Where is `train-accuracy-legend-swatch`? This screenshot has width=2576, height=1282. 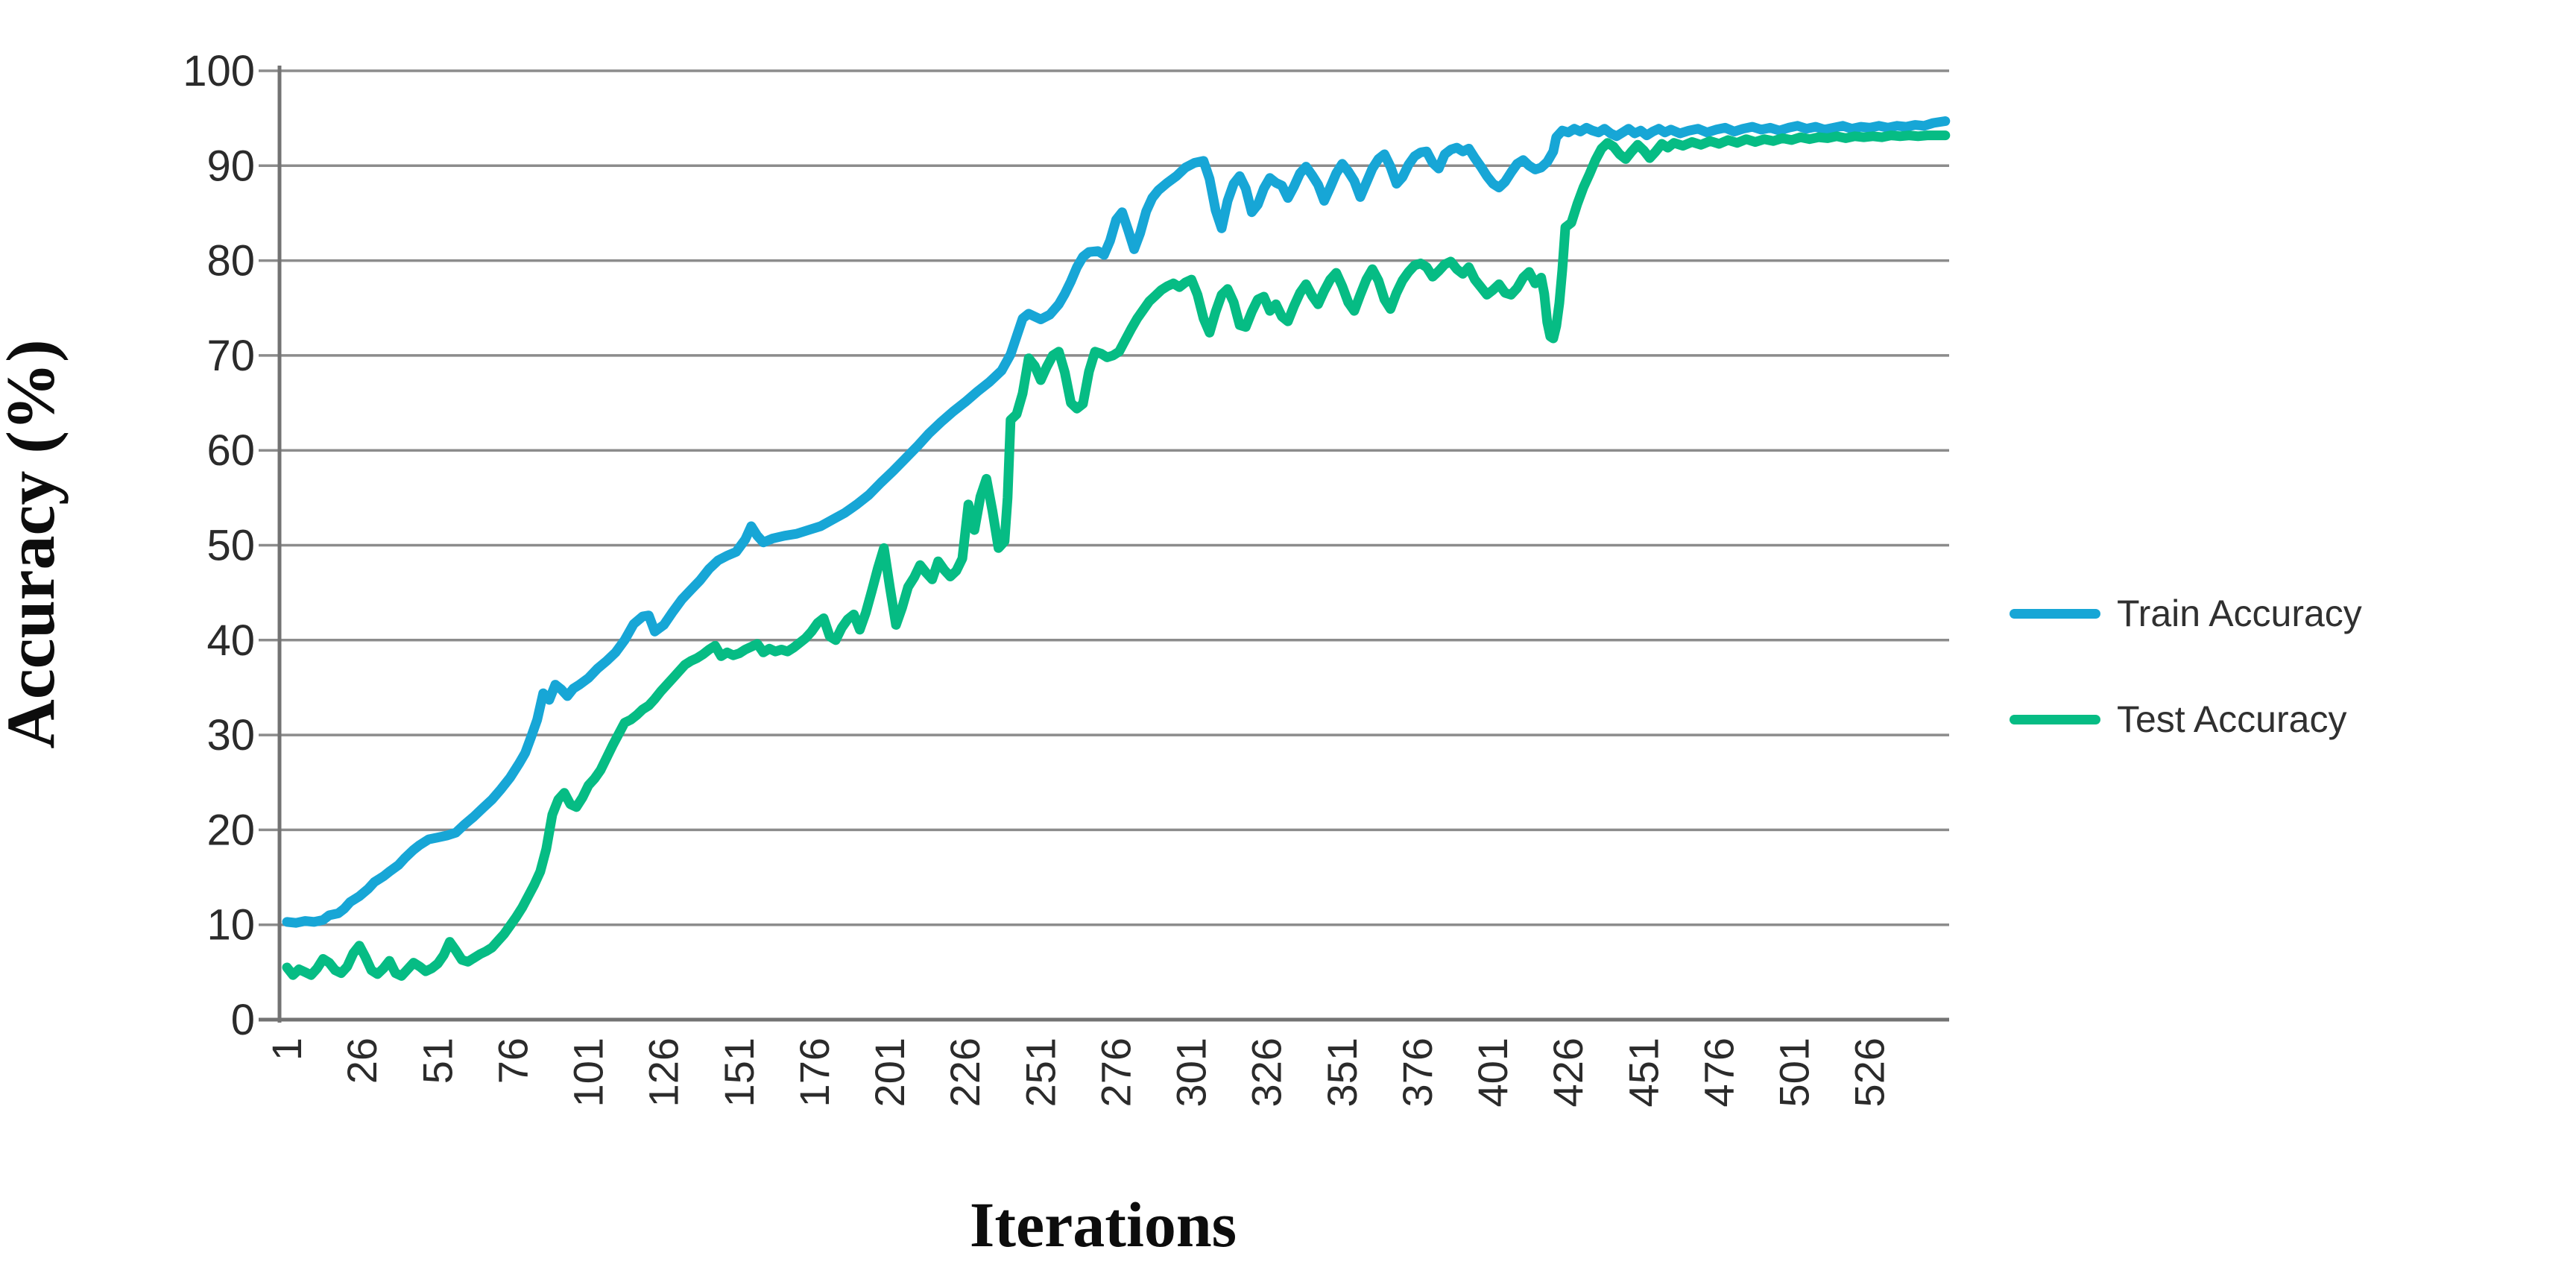 train-accuracy-legend-swatch is located at coordinates (2055, 613).